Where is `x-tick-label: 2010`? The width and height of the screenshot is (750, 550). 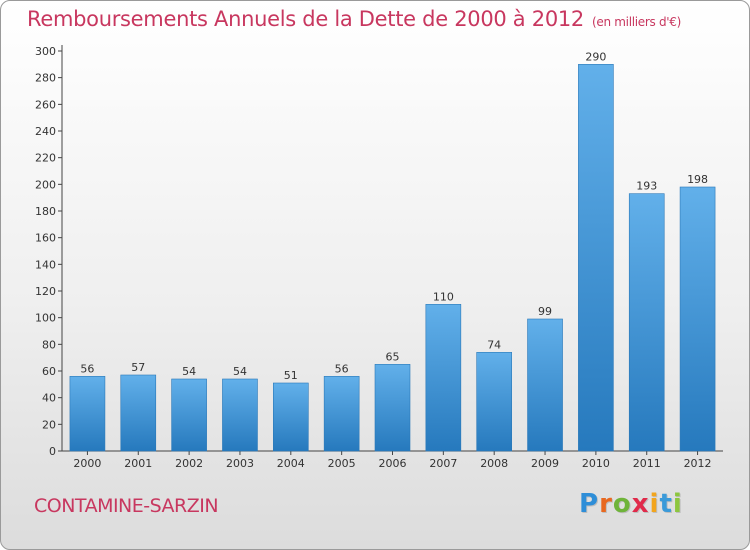
x-tick-label: 2010 is located at coordinates (596, 463).